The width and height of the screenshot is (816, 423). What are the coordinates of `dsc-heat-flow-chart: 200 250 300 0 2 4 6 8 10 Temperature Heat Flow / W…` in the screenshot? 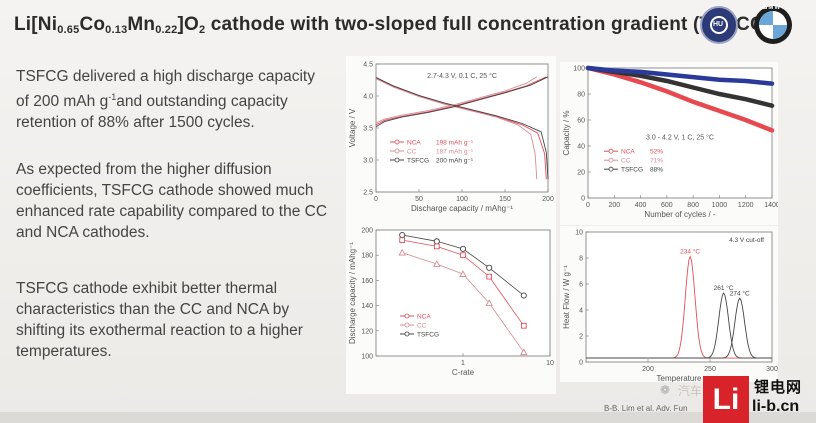 It's located at (669, 304).